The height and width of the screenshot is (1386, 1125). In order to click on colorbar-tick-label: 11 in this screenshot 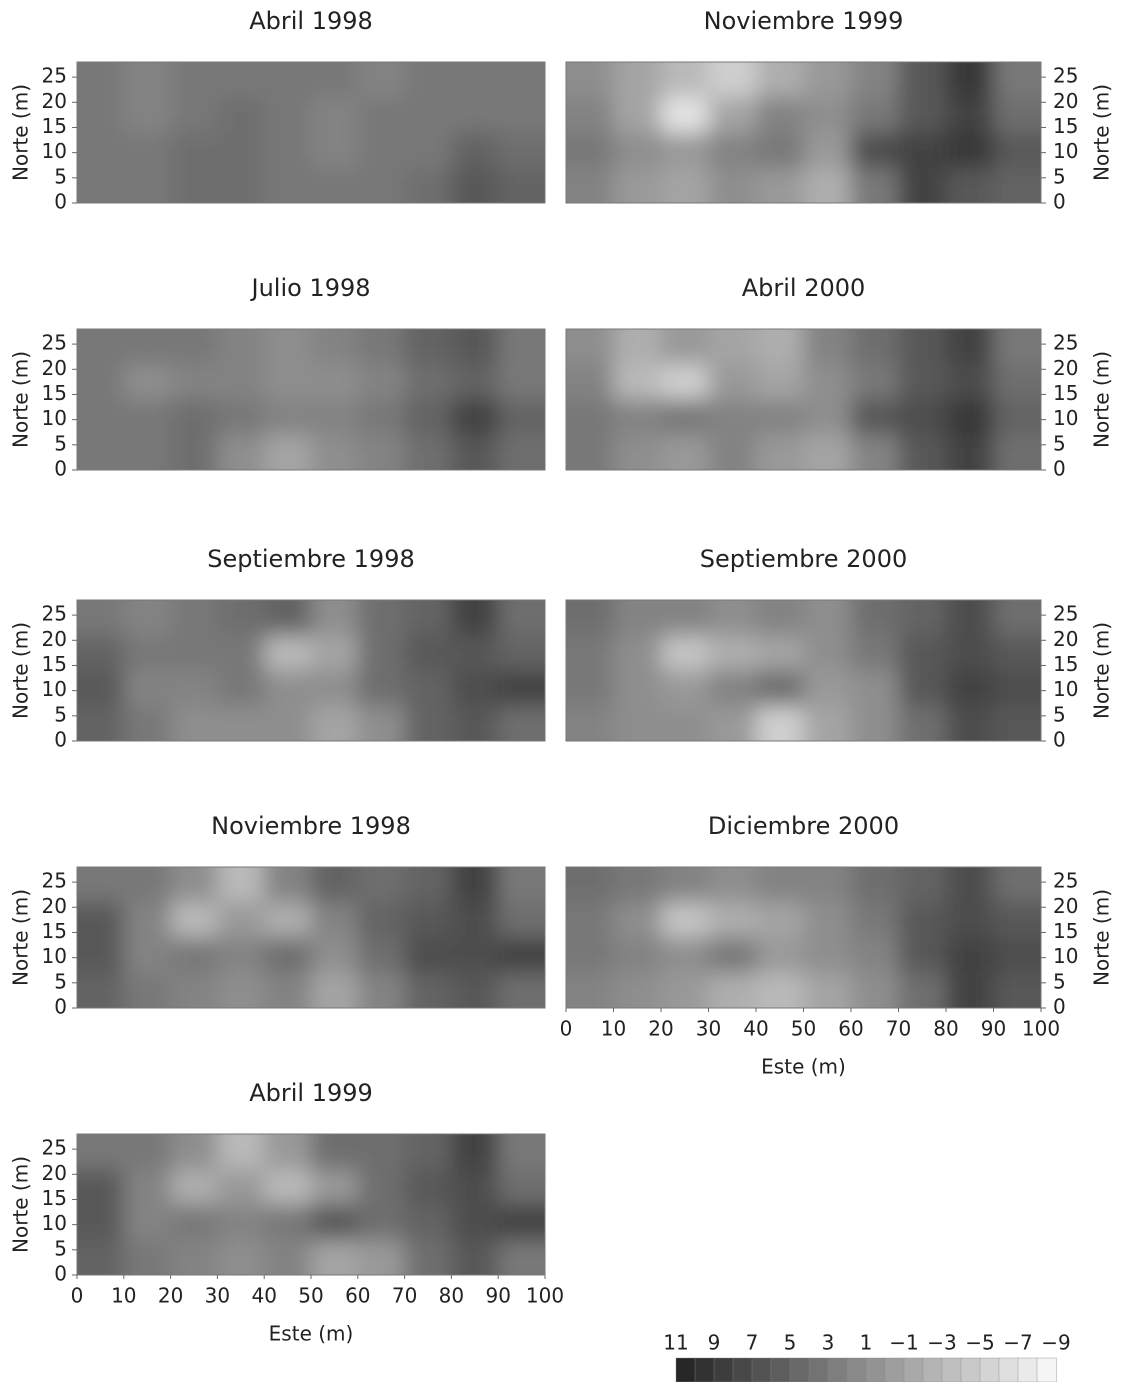, I will do `click(675, 1343)`.